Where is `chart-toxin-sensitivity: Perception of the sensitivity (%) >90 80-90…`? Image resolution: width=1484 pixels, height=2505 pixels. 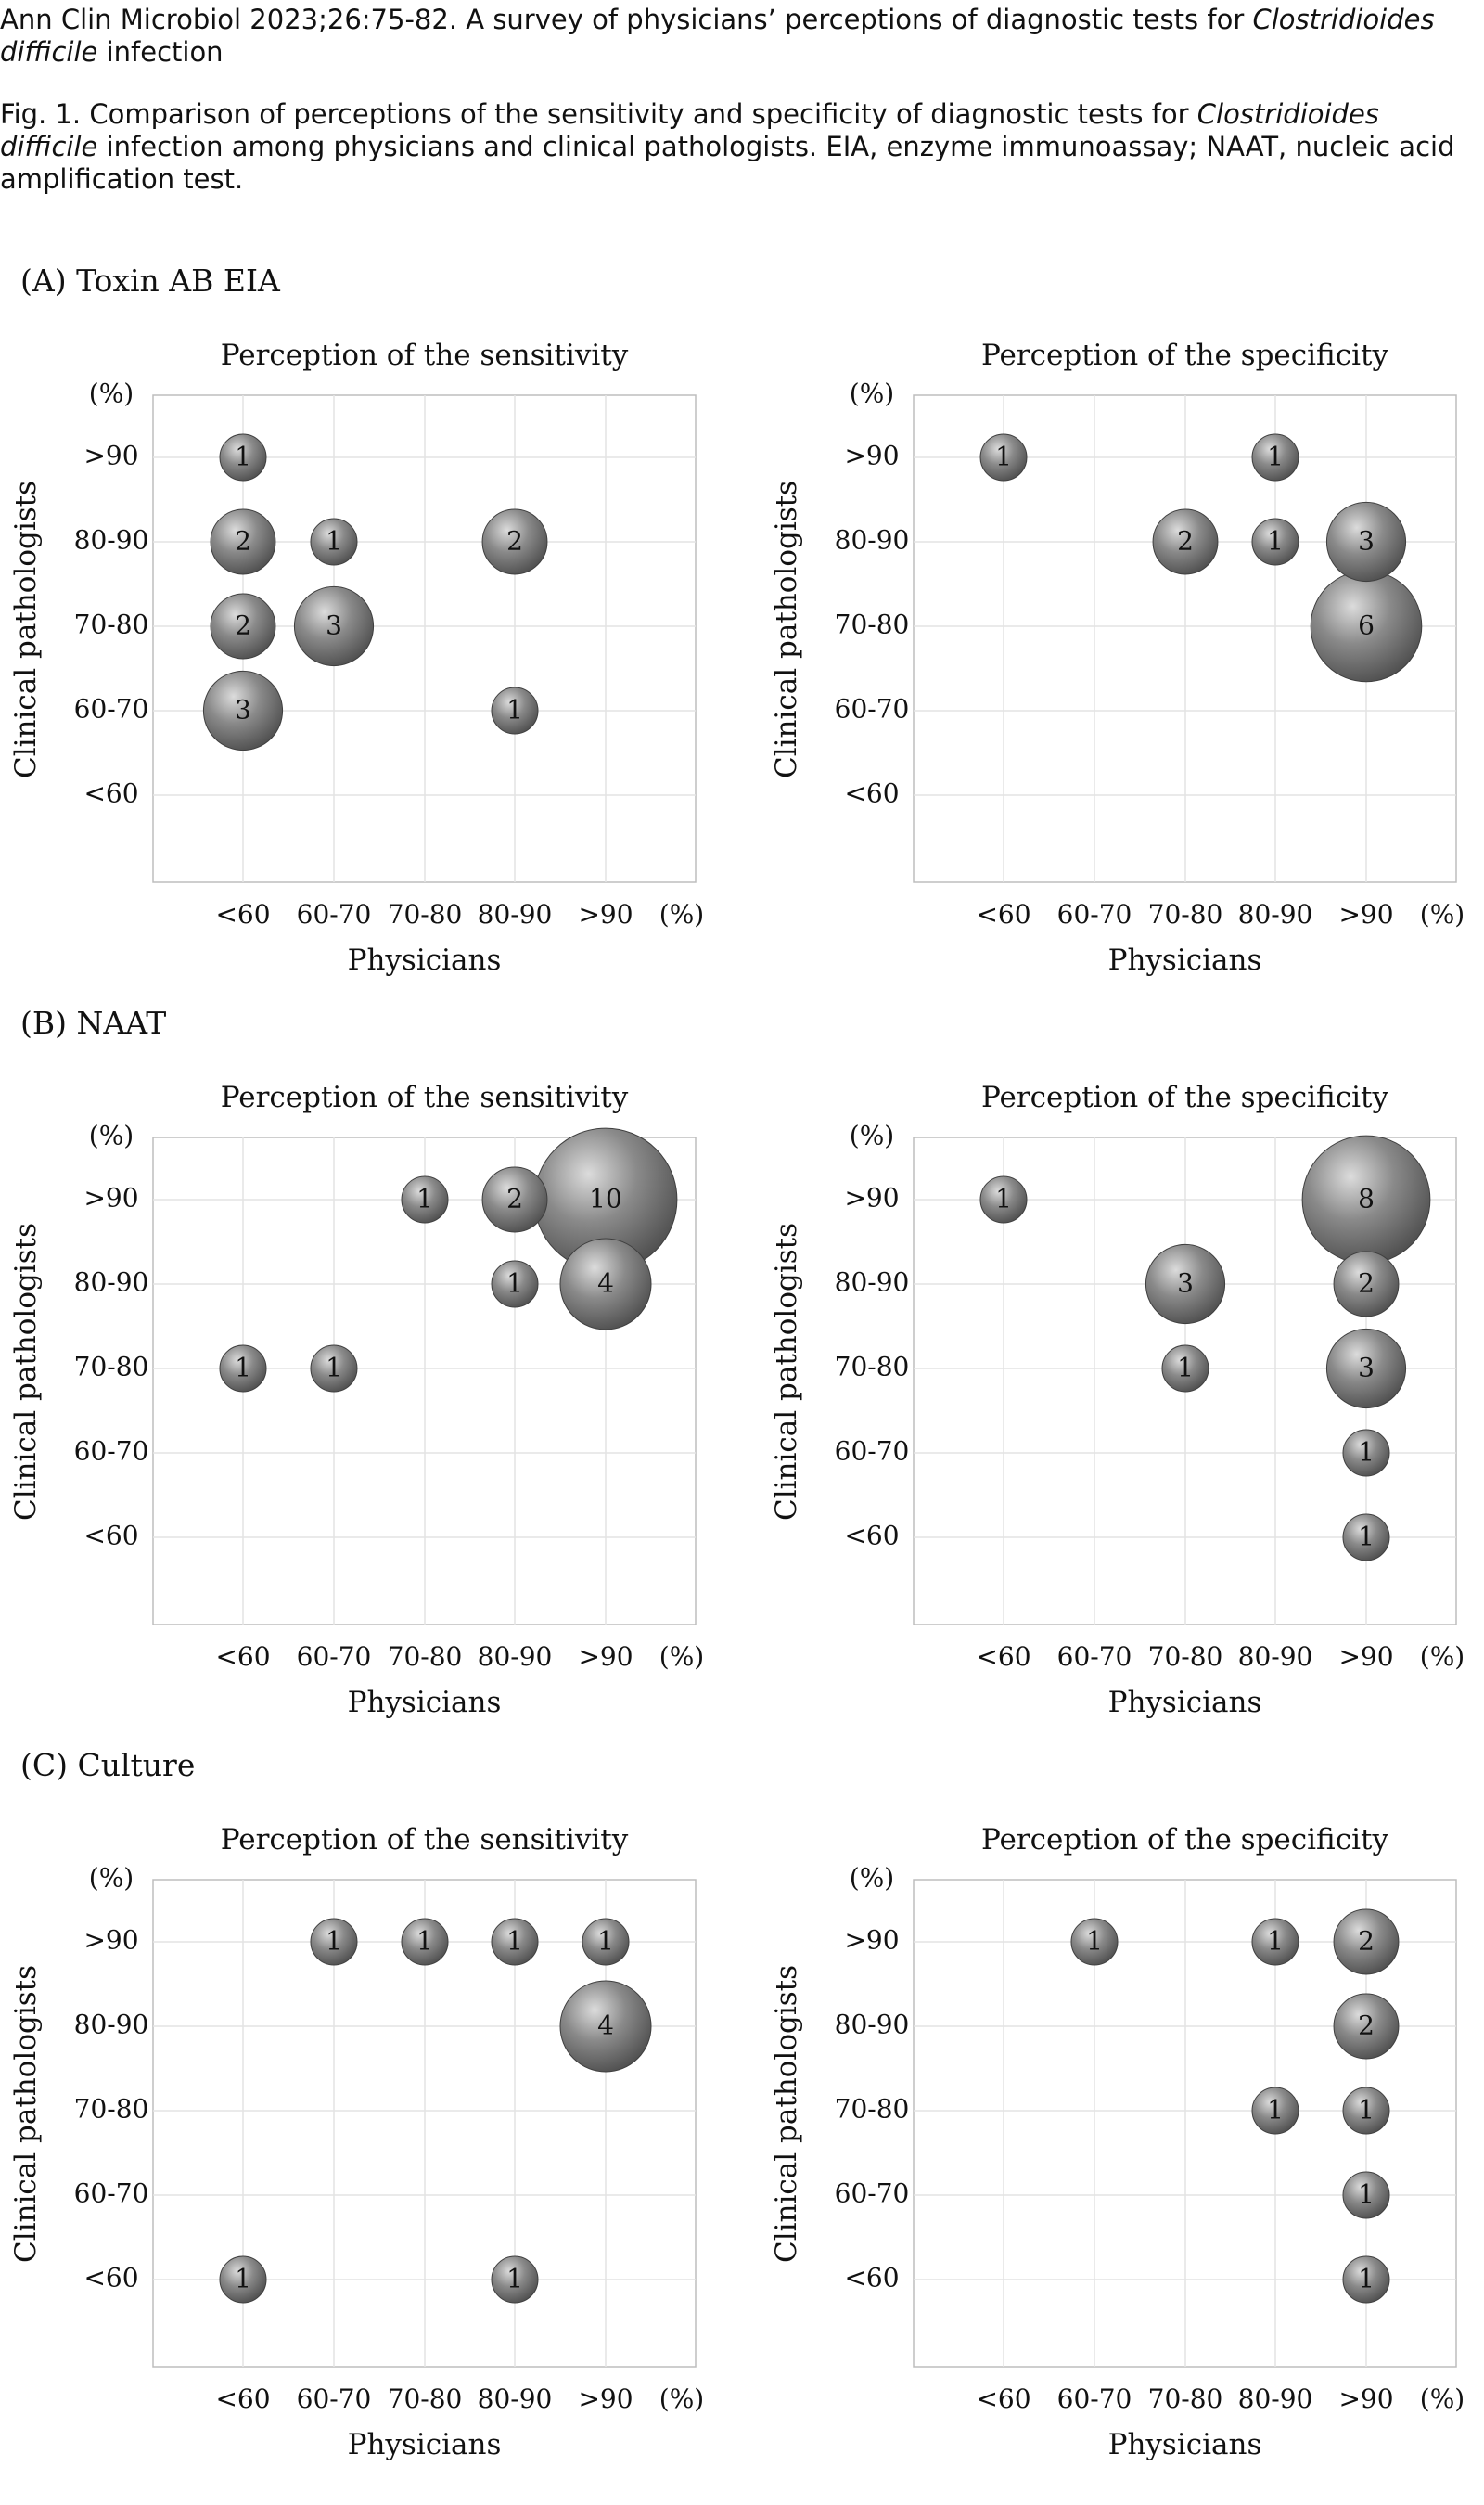
chart-toxin-sensitivity: Perception of the sensitivity (%) >90 80-90… is located at coordinates (356, 658).